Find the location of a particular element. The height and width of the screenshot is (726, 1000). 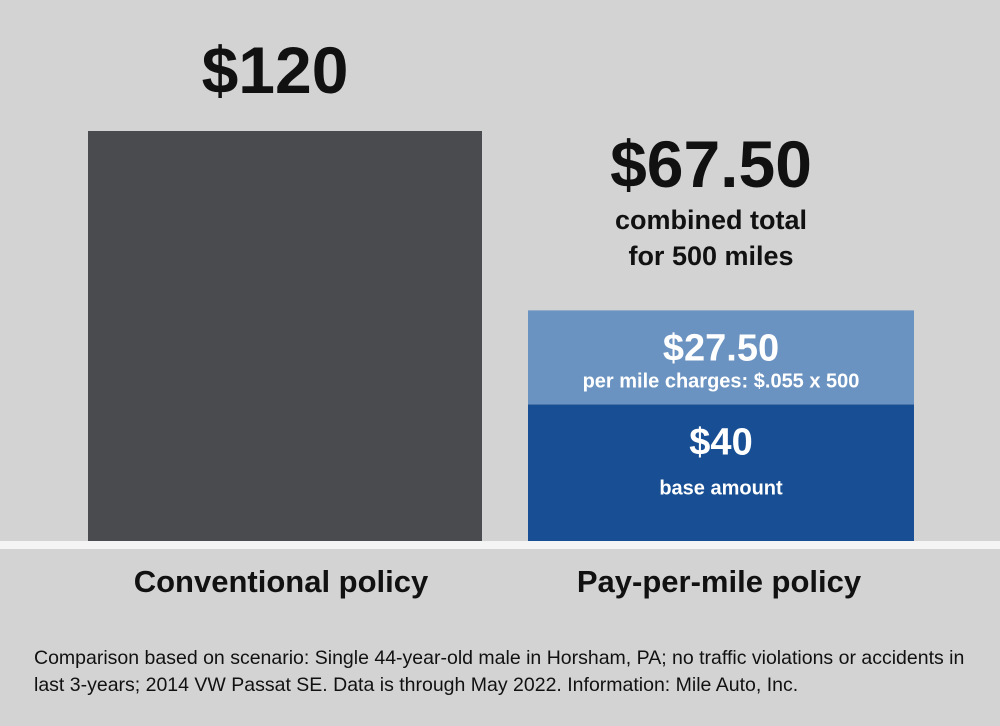

total-note-line-1: combined total is located at coordinates (711, 220).